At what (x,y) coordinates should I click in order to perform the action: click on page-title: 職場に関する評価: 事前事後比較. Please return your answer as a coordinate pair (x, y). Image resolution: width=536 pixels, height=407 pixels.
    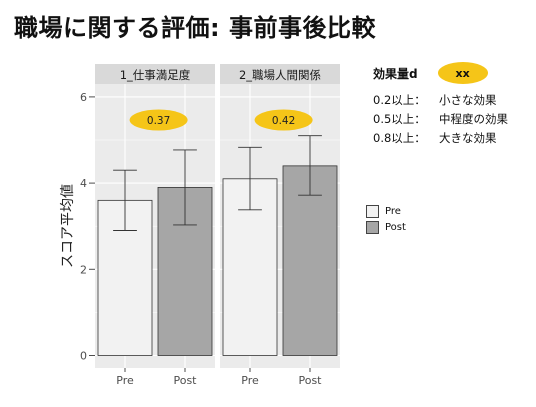
    Looking at the image, I should click on (195, 28).